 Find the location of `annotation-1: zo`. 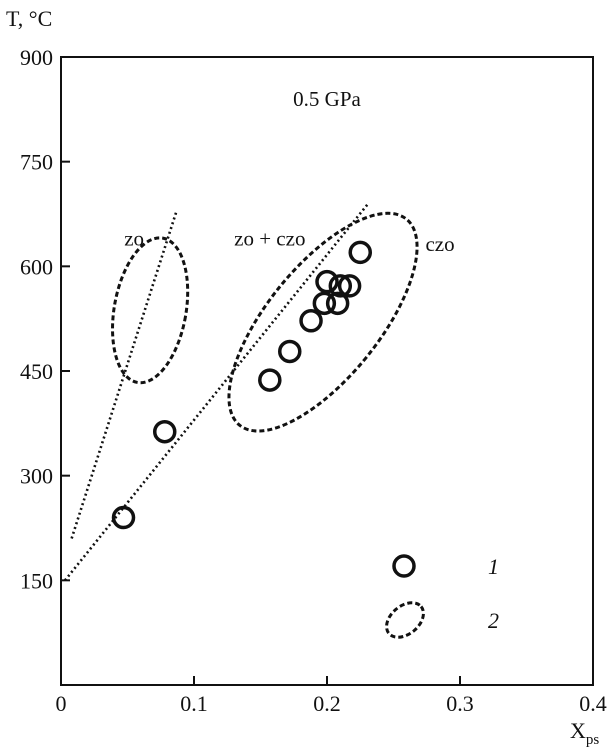

annotation-1: zo is located at coordinates (134, 238).